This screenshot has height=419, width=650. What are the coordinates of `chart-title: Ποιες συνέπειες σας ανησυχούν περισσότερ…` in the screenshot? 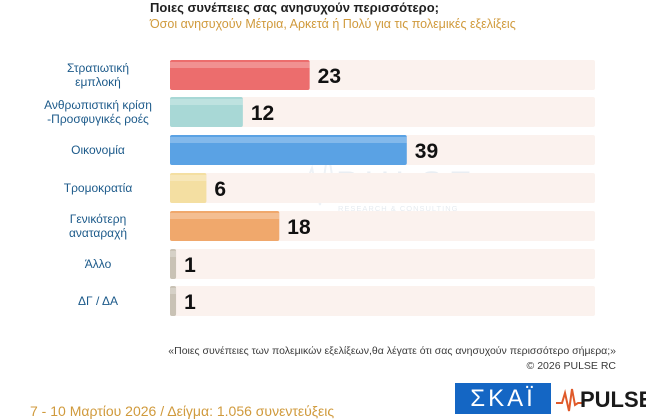 It's located at (294, 7).